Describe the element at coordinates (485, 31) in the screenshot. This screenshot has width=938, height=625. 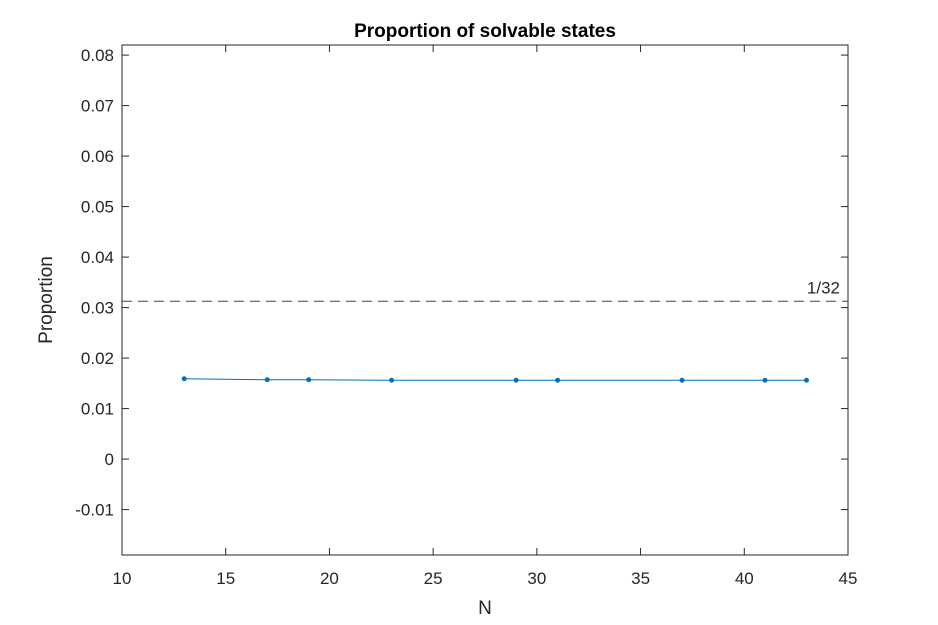
I see `chart-title: Proportion of solvable states` at that location.